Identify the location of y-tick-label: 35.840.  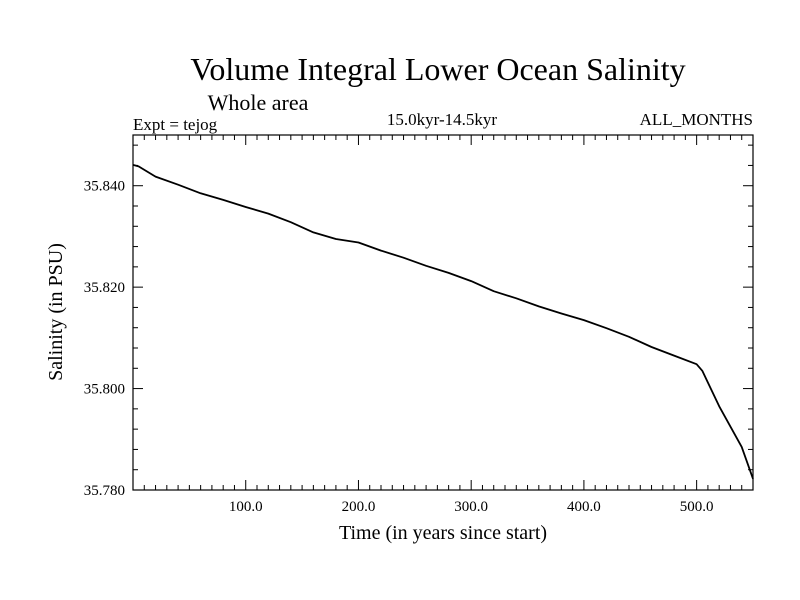
(104, 187).